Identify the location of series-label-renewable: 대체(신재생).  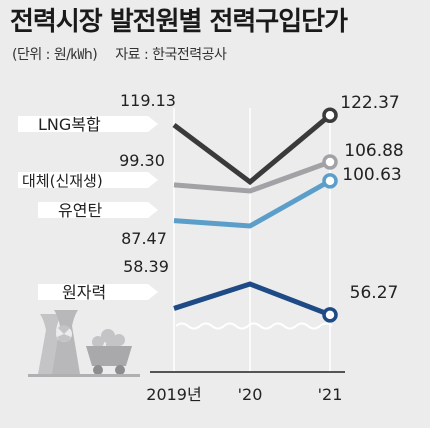
(88, 181).